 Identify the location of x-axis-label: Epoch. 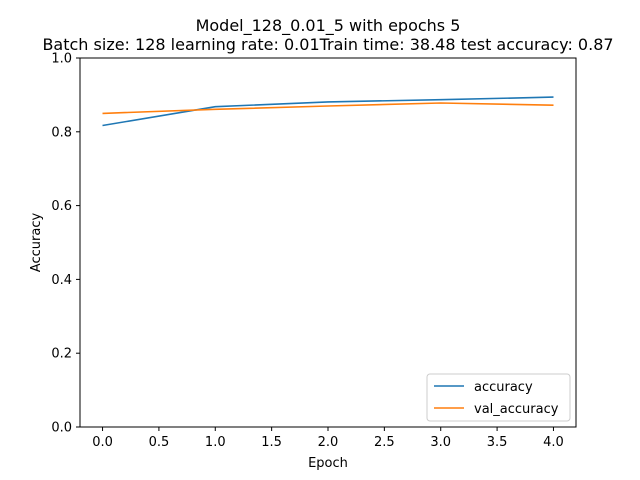
(328, 463).